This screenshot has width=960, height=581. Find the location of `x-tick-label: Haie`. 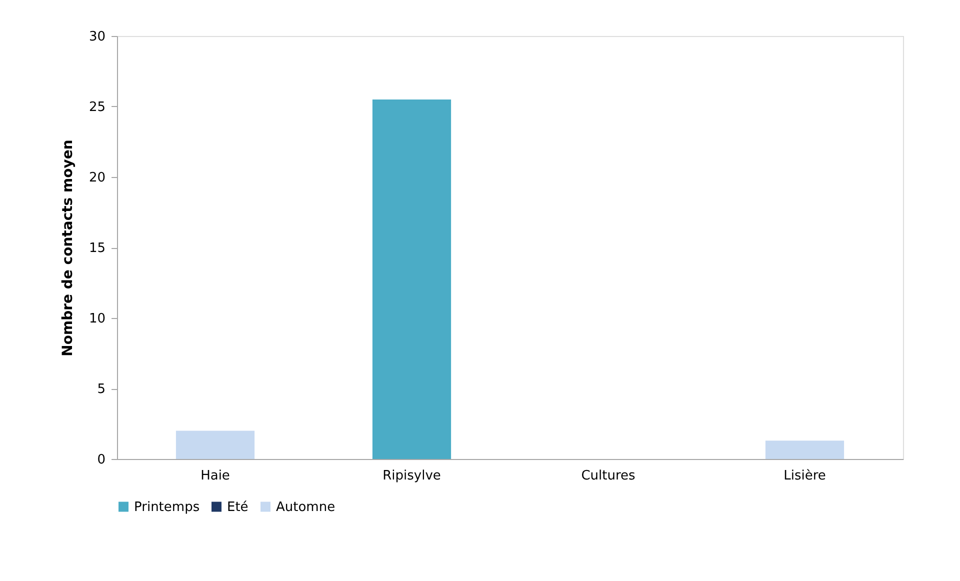

x-tick-label: Haie is located at coordinates (215, 476).